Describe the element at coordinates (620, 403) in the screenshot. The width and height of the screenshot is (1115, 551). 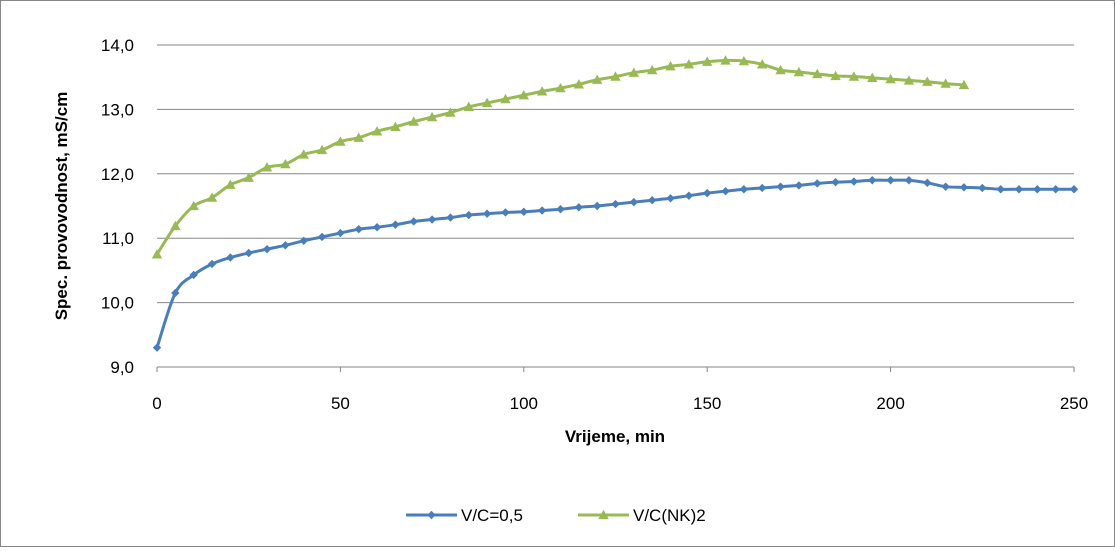
I see `x-tick-labels: 0 50 100 150 200 250` at that location.